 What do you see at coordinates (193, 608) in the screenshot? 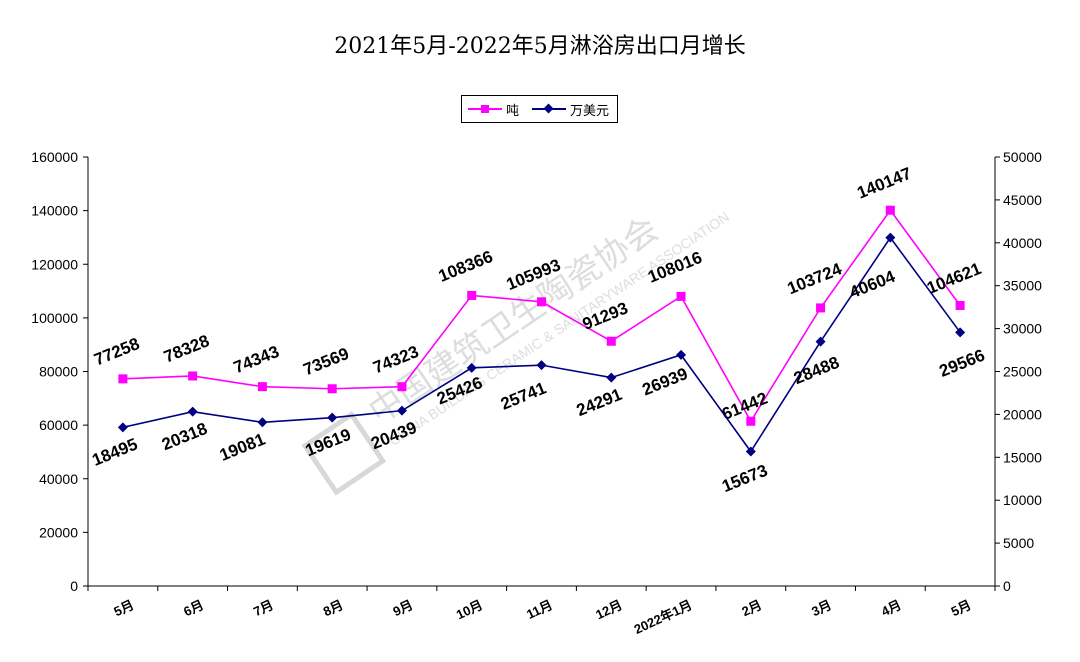
I see `x-tick-label: 6月` at bounding box center [193, 608].